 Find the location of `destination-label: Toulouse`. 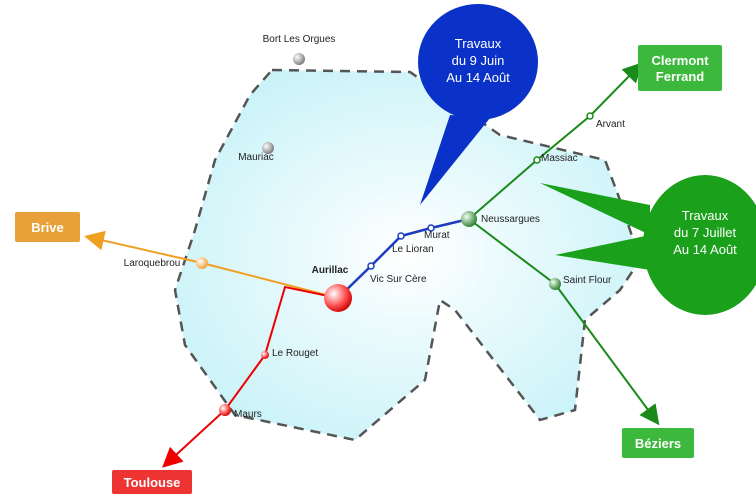

destination-label: Toulouse is located at coordinates (152, 482).